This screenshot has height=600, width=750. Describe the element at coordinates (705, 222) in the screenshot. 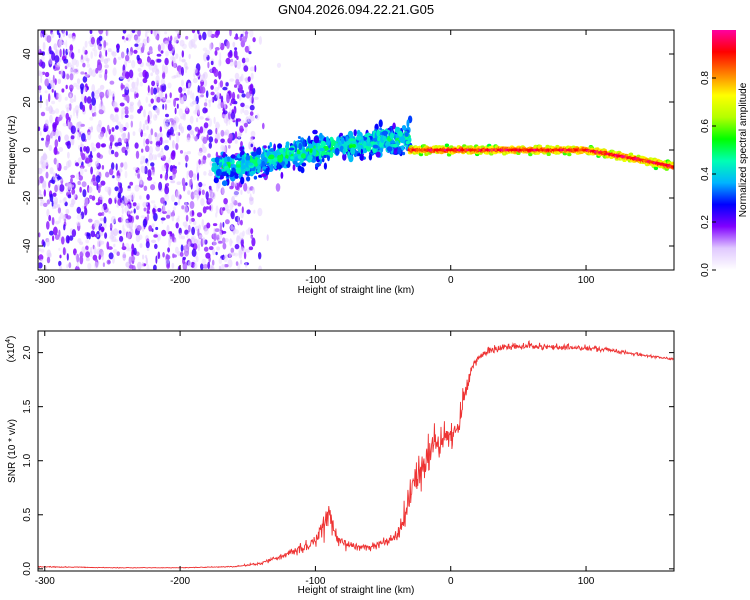

I see `colorbar-tick-label: 0.2` at that location.